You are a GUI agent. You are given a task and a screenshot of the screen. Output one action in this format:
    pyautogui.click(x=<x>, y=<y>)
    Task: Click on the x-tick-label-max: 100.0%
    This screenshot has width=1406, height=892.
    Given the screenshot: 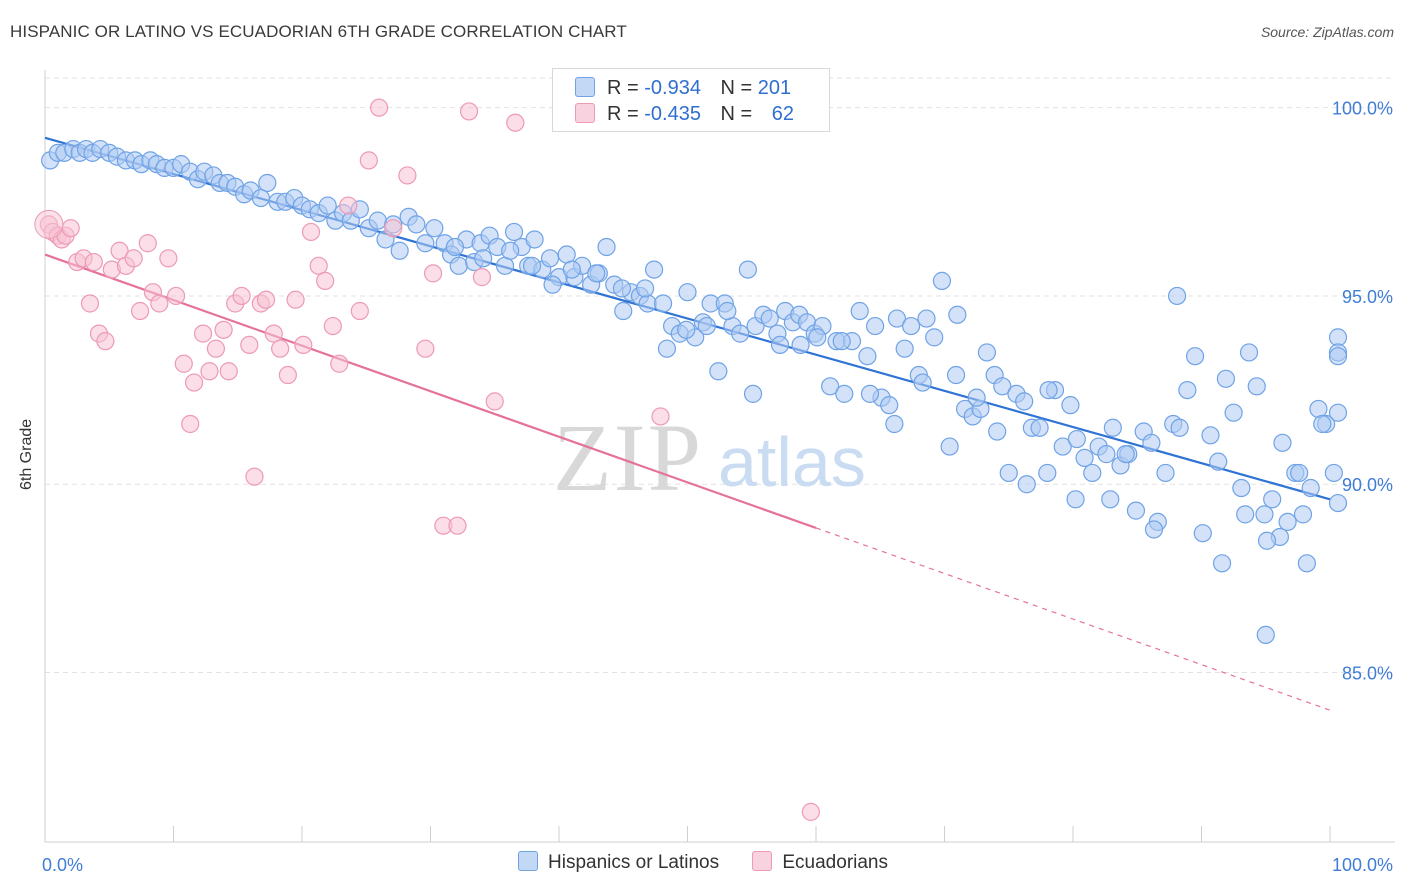 What is the action you would take?
    pyautogui.click(x=1362, y=865)
    